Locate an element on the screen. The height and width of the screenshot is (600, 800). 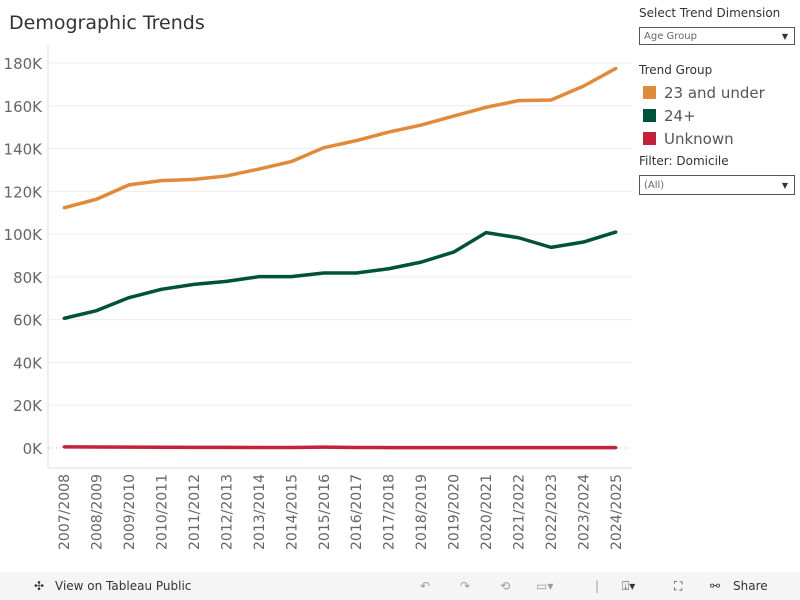
y-tick-label: 60K is located at coordinates (28, 321).